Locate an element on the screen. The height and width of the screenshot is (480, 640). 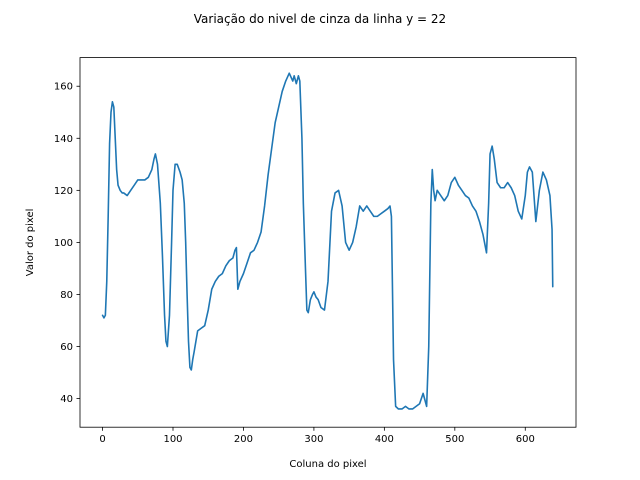
y-axis: 40 60 80 100 120 140 160 is located at coordinates (67, 243).